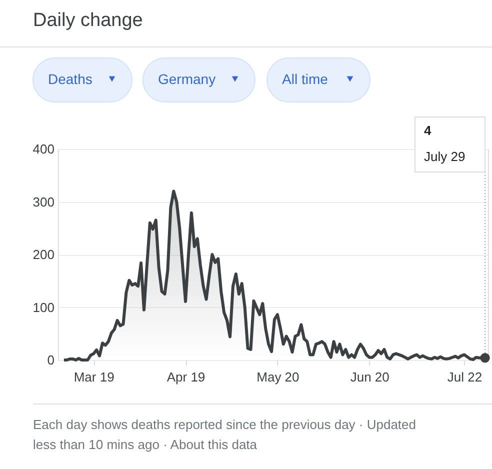  What do you see at coordinates (370, 377) in the screenshot?
I see `x-tick-label: Jun 20` at bounding box center [370, 377].